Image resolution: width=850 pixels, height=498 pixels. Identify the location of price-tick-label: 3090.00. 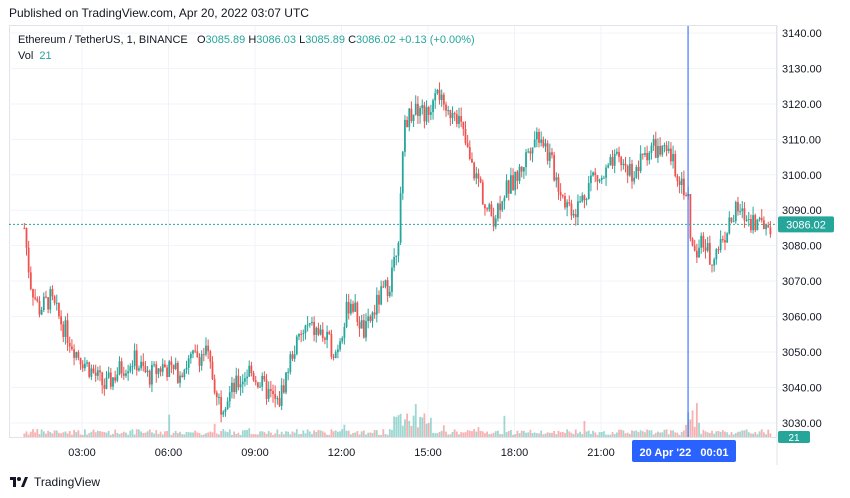
(802, 211).